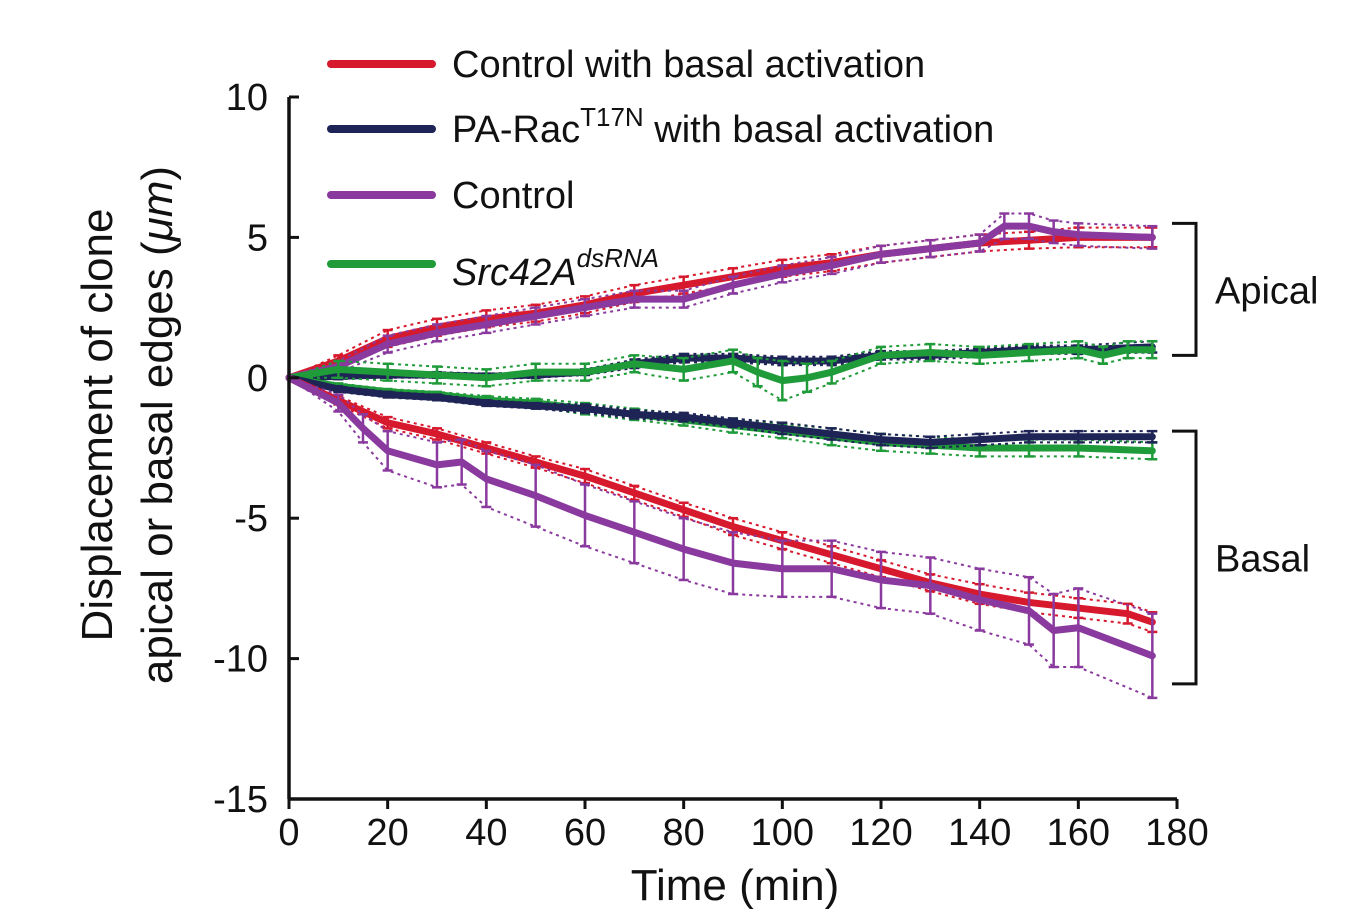 This screenshot has height=922, width=1349. What do you see at coordinates (257, 379) in the screenshot?
I see `y-tick-label: 0` at bounding box center [257, 379].